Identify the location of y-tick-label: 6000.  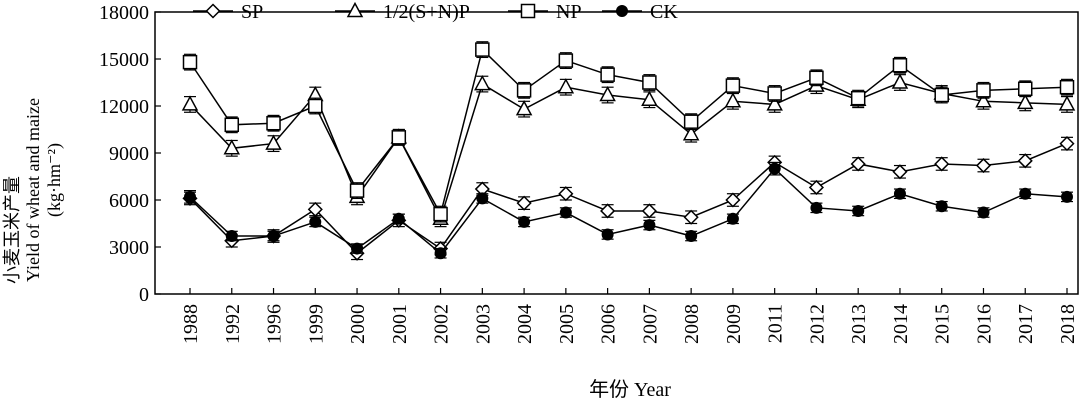
(129, 201).